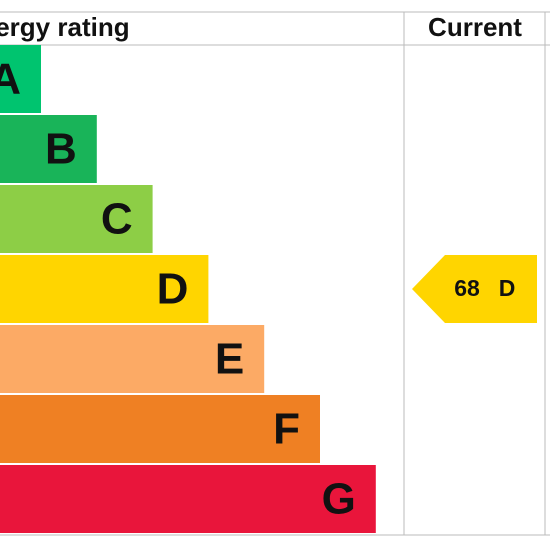 Image resolution: width=550 pixels, height=550 pixels. I want to click on band-letter: G, so click(339, 499).